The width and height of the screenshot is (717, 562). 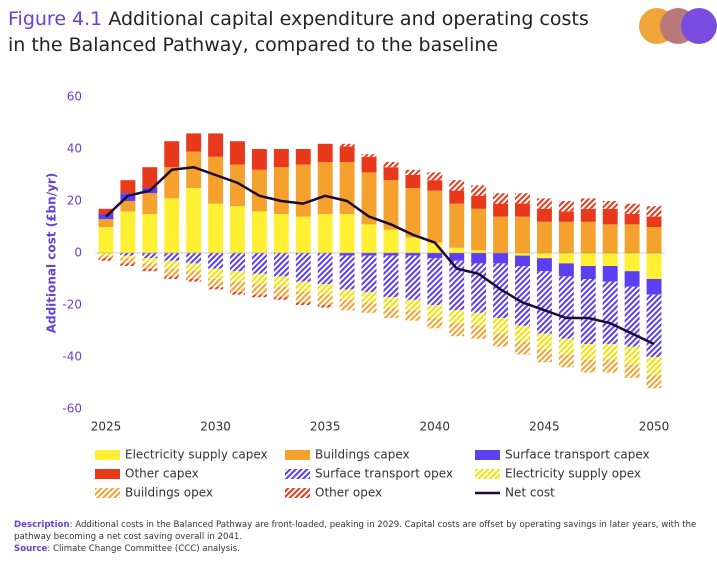 What do you see at coordinates (544, 427) in the screenshot?
I see `x-tick-label: 2045` at bounding box center [544, 427].